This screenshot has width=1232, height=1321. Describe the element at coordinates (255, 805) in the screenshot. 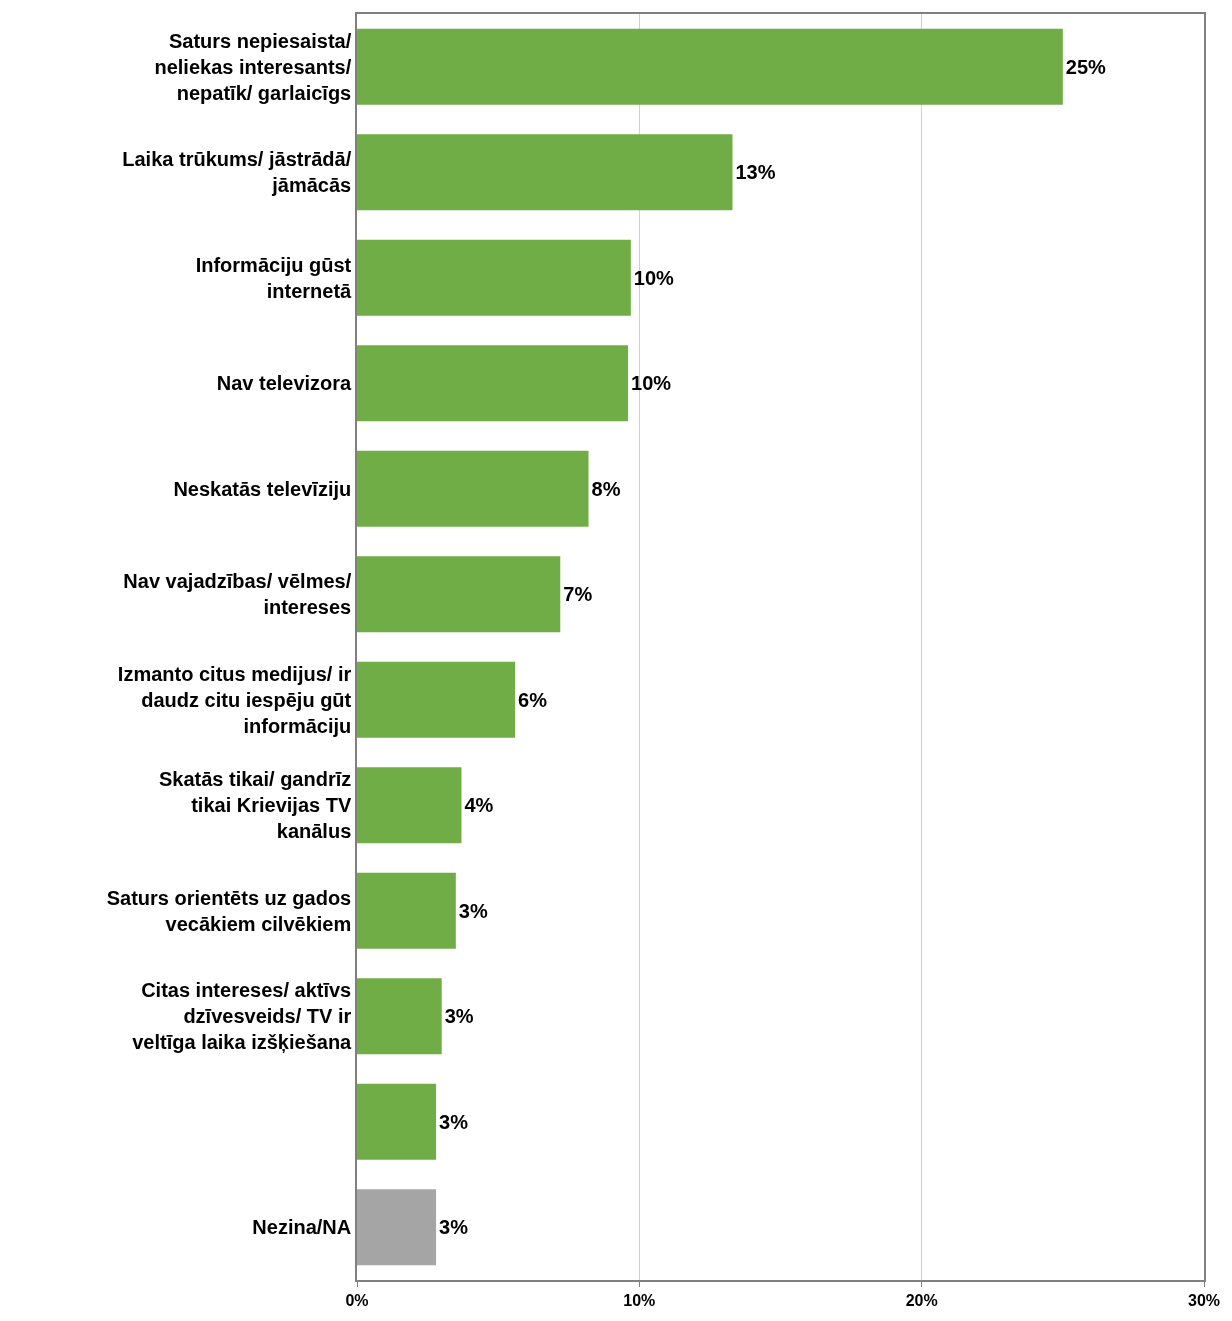

I see `y-tick-label: Skatās tikai/ gandrīz tikai Krievijas TV kanālus` at that location.